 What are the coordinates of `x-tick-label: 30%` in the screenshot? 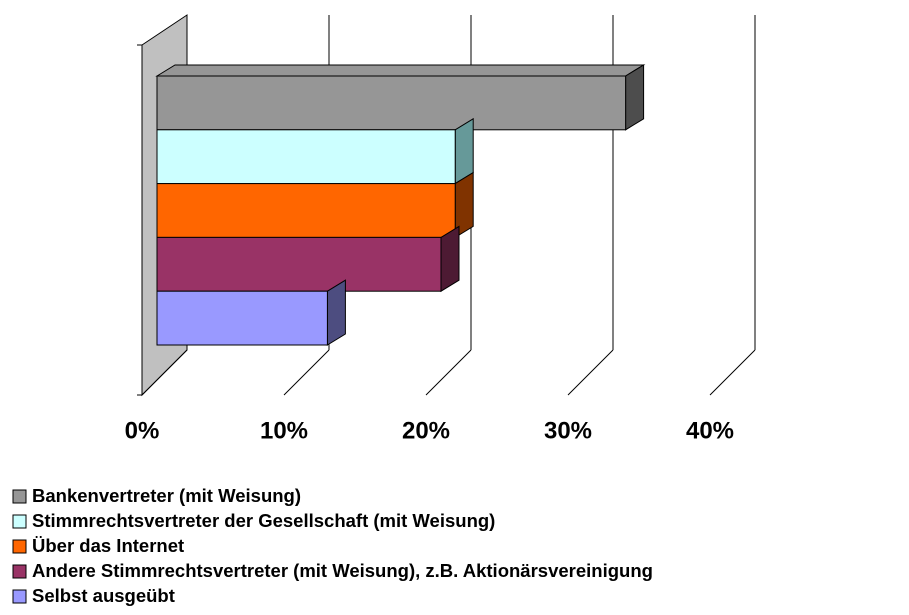 It's located at (568, 430).